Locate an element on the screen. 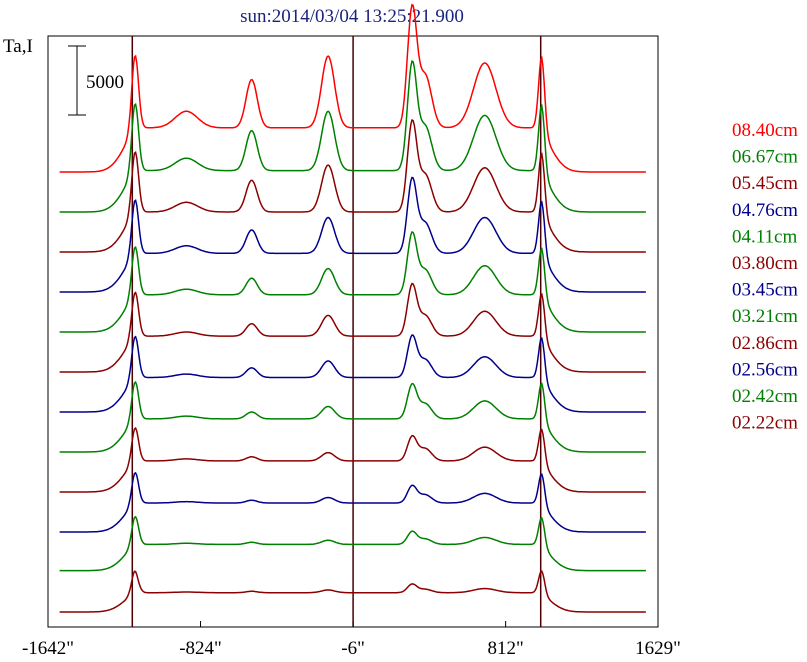 The image size is (807, 662). scale-bar-label: 5000 is located at coordinates (105, 82).